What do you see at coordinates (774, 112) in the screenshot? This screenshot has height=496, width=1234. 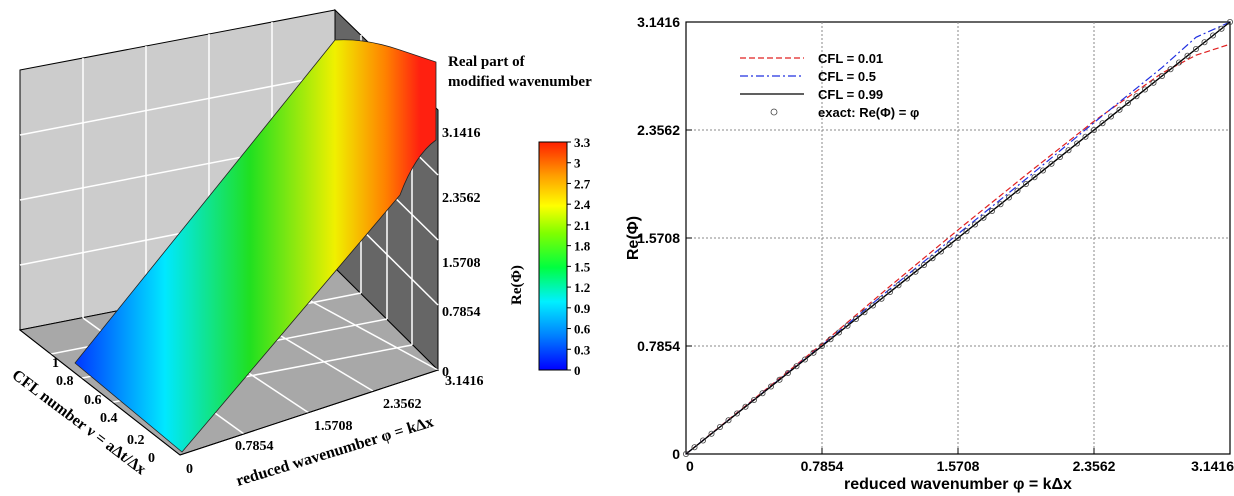 I see `legend-marker` at bounding box center [774, 112].